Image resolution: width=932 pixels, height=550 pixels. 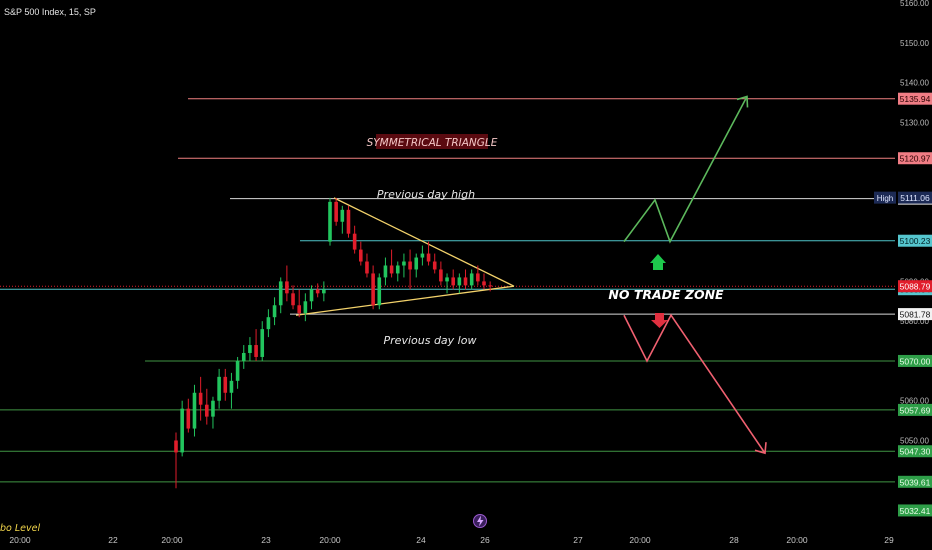 I want to click on bearish-scenario-path, so click(x=694, y=383).